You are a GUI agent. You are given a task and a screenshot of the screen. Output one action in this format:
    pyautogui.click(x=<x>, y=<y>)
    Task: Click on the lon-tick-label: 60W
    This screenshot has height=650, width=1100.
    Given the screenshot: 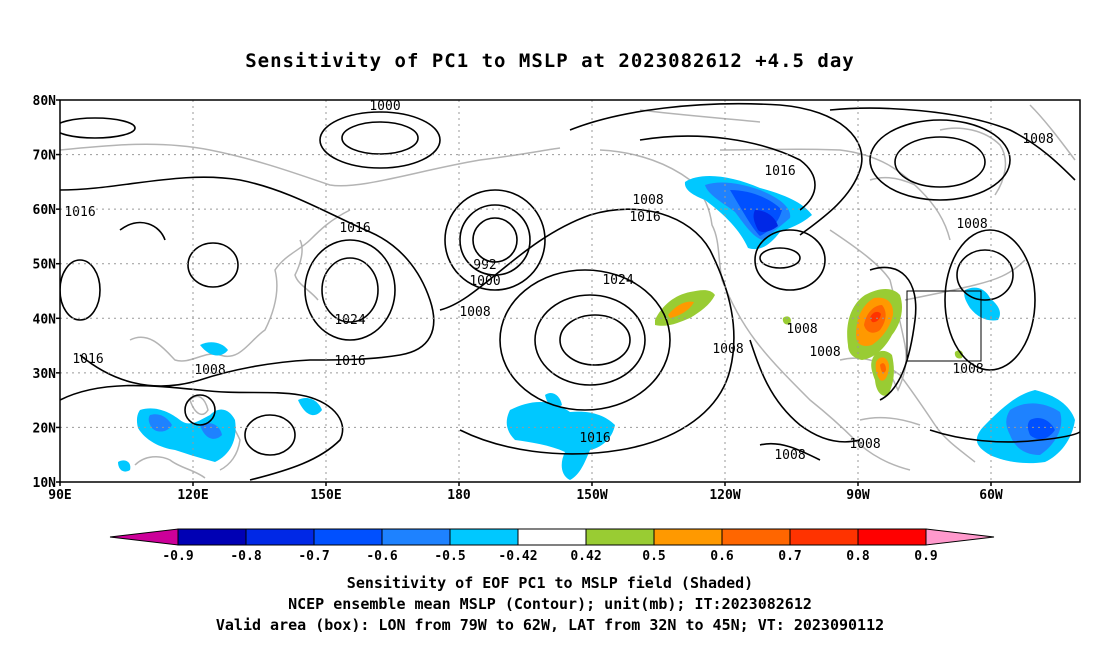 What is the action you would take?
    pyautogui.click(x=991, y=495)
    